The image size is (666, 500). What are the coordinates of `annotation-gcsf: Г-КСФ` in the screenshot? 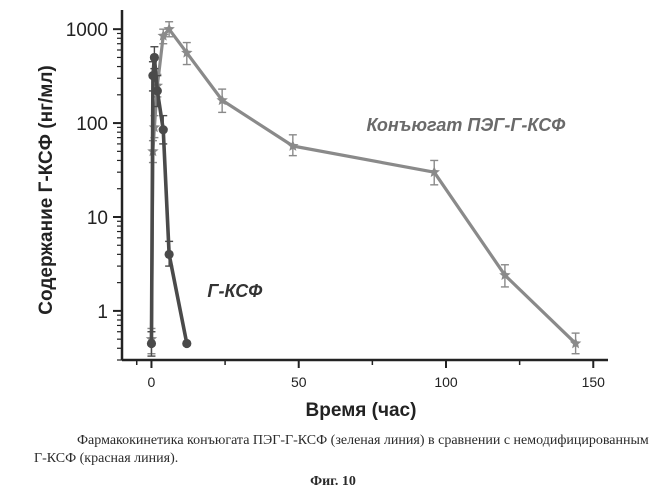 It's located at (234, 291).